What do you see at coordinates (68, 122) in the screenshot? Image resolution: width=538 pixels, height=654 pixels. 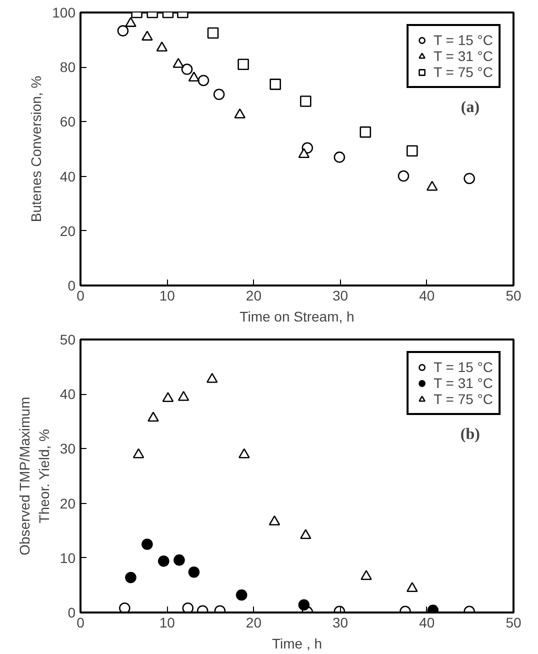 I see `y-tick-label: 60` at bounding box center [68, 122].